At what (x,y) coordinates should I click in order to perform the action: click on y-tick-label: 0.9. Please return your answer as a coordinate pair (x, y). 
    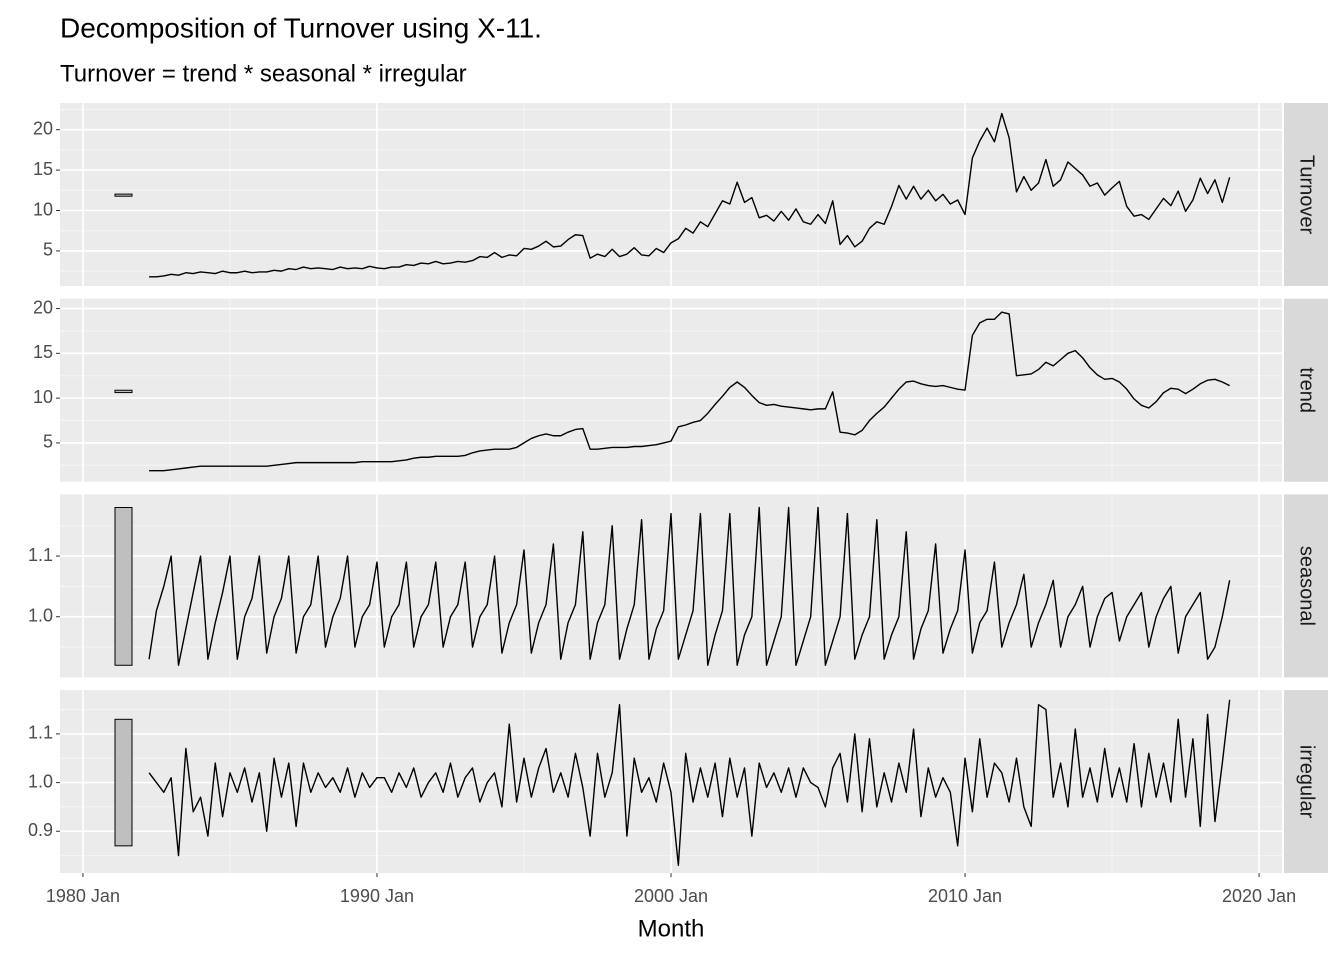
    Looking at the image, I should click on (40, 830).